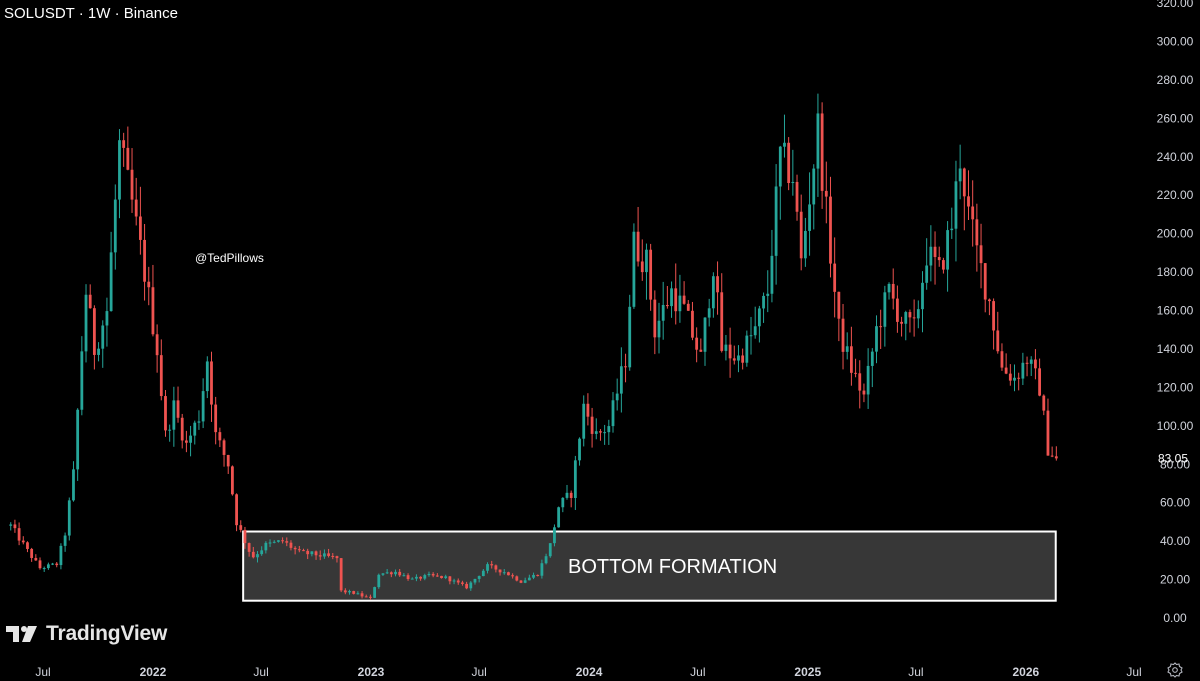 The height and width of the screenshot is (681, 1200). I want to click on y-tick-label: 120.00, so click(1175, 387).